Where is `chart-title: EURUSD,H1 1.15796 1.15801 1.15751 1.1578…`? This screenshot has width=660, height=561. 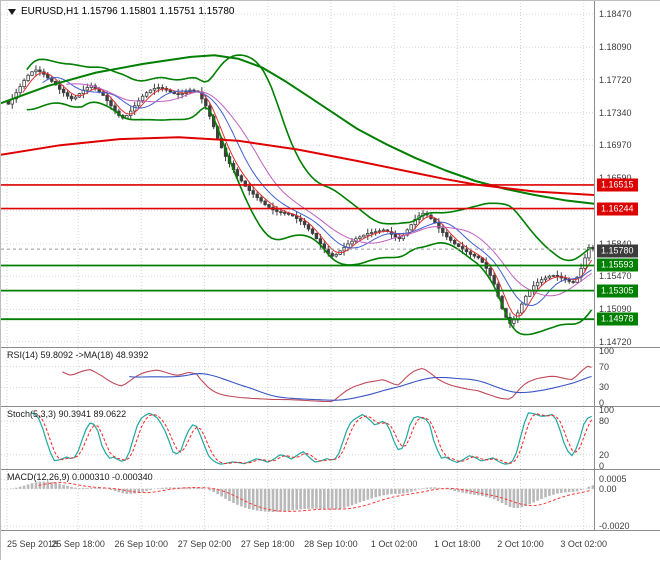
chart-title: EURUSD,H1 1.15796 1.15801 1.15751 1.1578… is located at coordinates (121, 11).